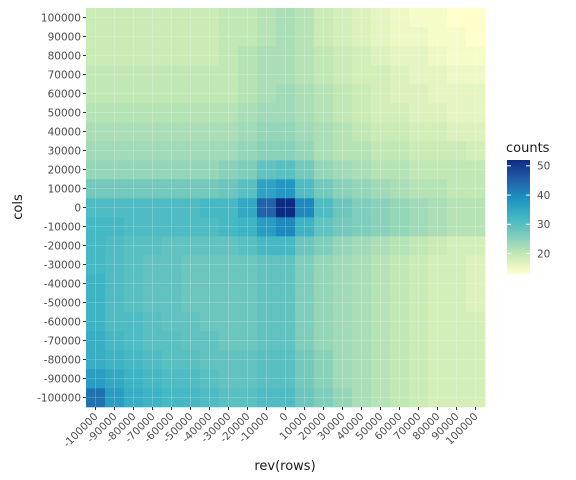  I want to click on y-tick-label: -10000, so click(62, 227).